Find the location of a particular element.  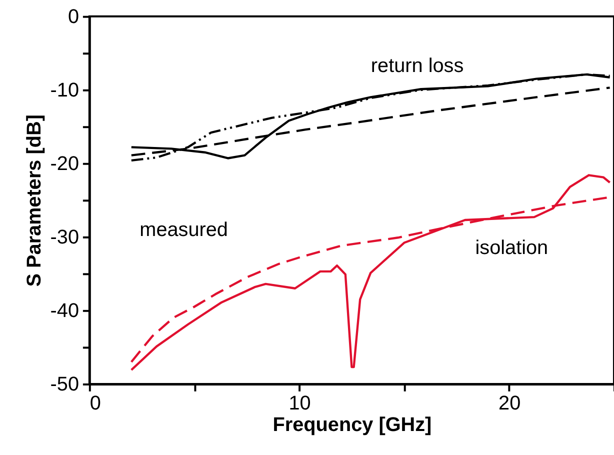

annotation: measured is located at coordinates (184, 229).